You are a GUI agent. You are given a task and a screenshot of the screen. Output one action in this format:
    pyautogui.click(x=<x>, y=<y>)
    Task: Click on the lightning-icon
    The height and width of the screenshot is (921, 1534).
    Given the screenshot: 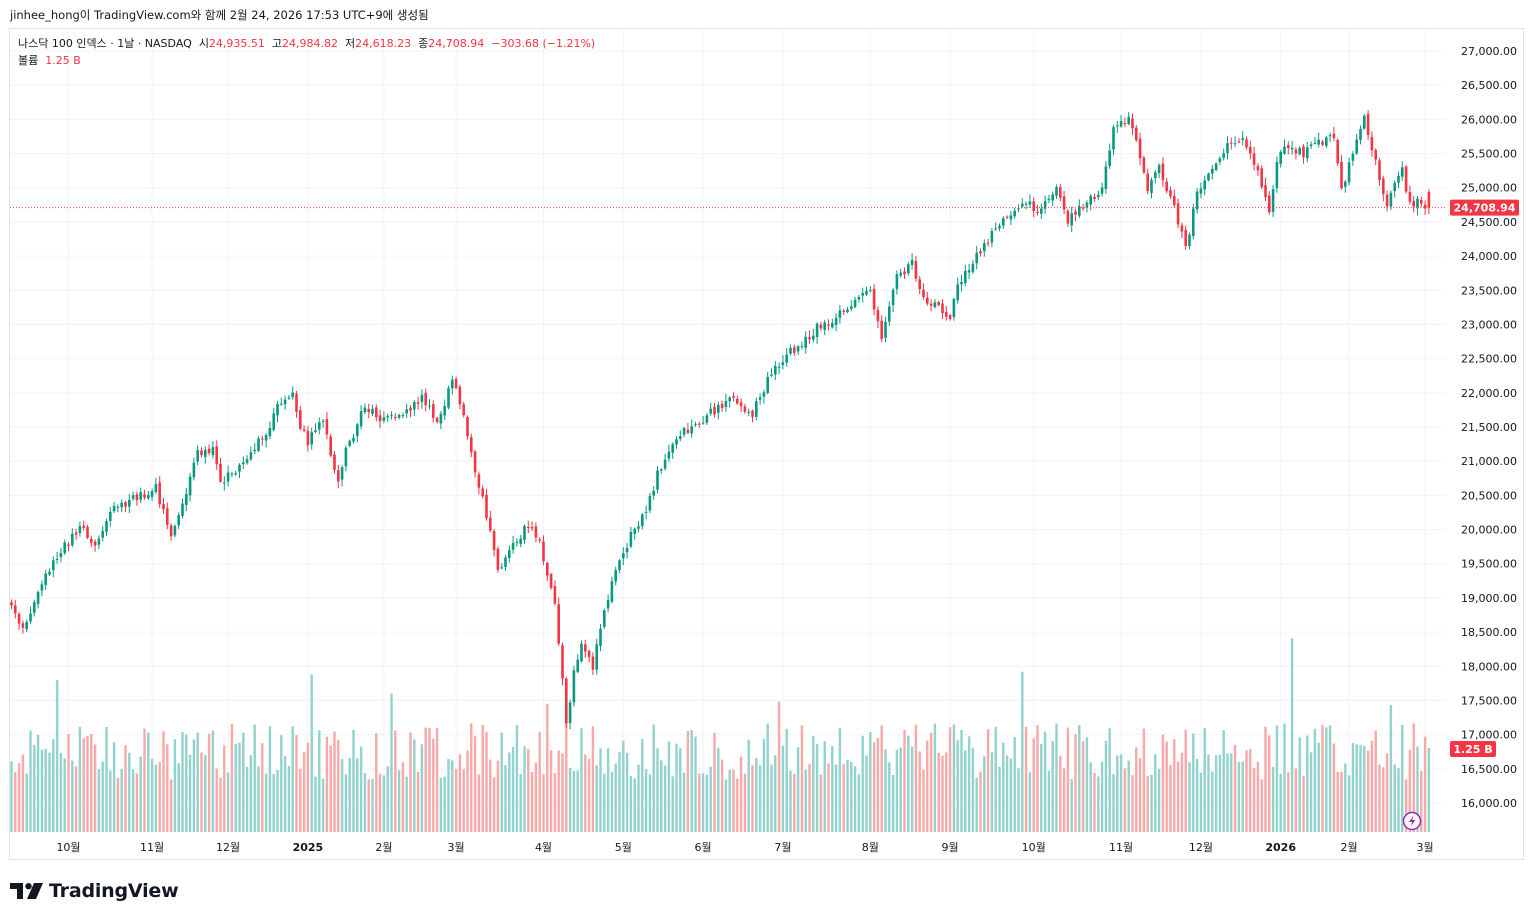 What is the action you would take?
    pyautogui.click(x=1412, y=821)
    